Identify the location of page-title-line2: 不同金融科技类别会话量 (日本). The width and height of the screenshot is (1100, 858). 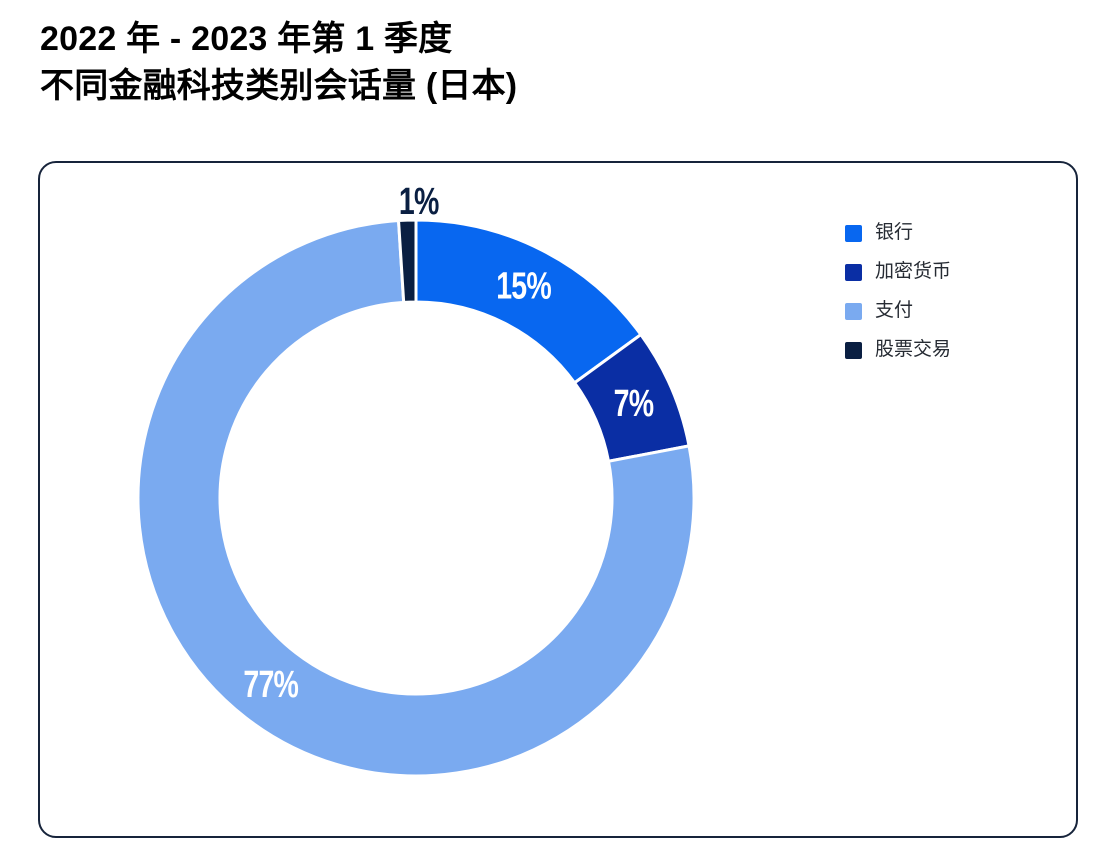
(279, 86).